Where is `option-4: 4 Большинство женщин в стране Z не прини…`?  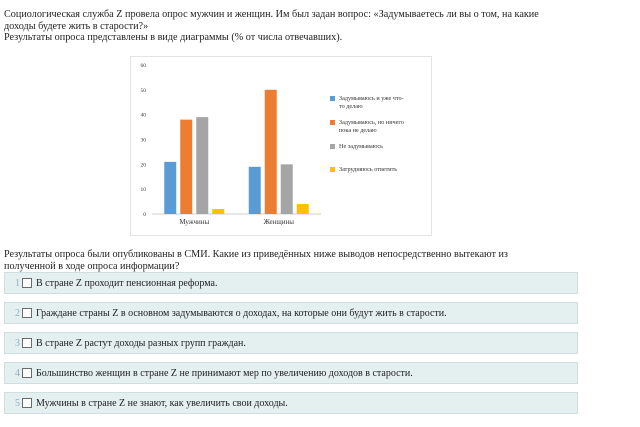
option-4: 4 Большинство женщин в стране Z не прини… is located at coordinates (291, 373).